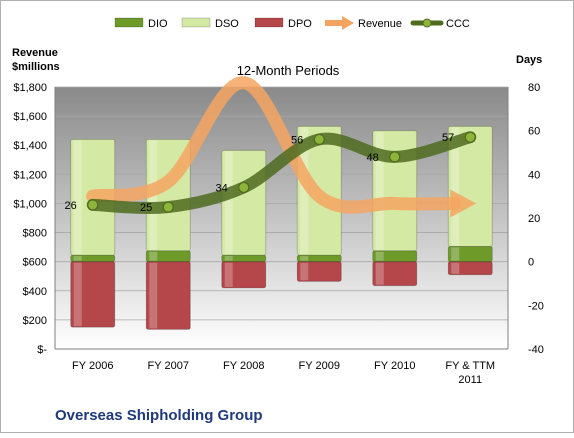 The width and height of the screenshot is (574, 438). I want to click on left-tick-label: $1,200, so click(30, 175).